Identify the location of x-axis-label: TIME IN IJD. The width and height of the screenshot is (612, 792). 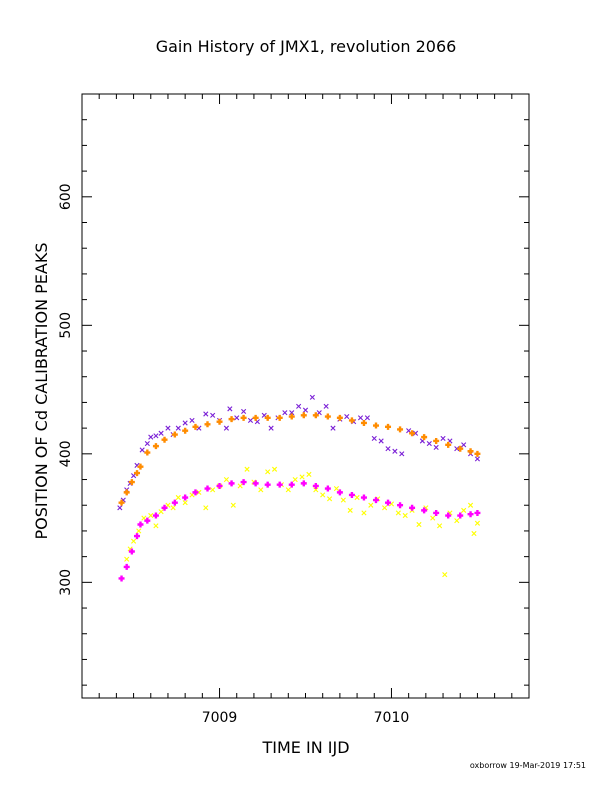
(305, 747).